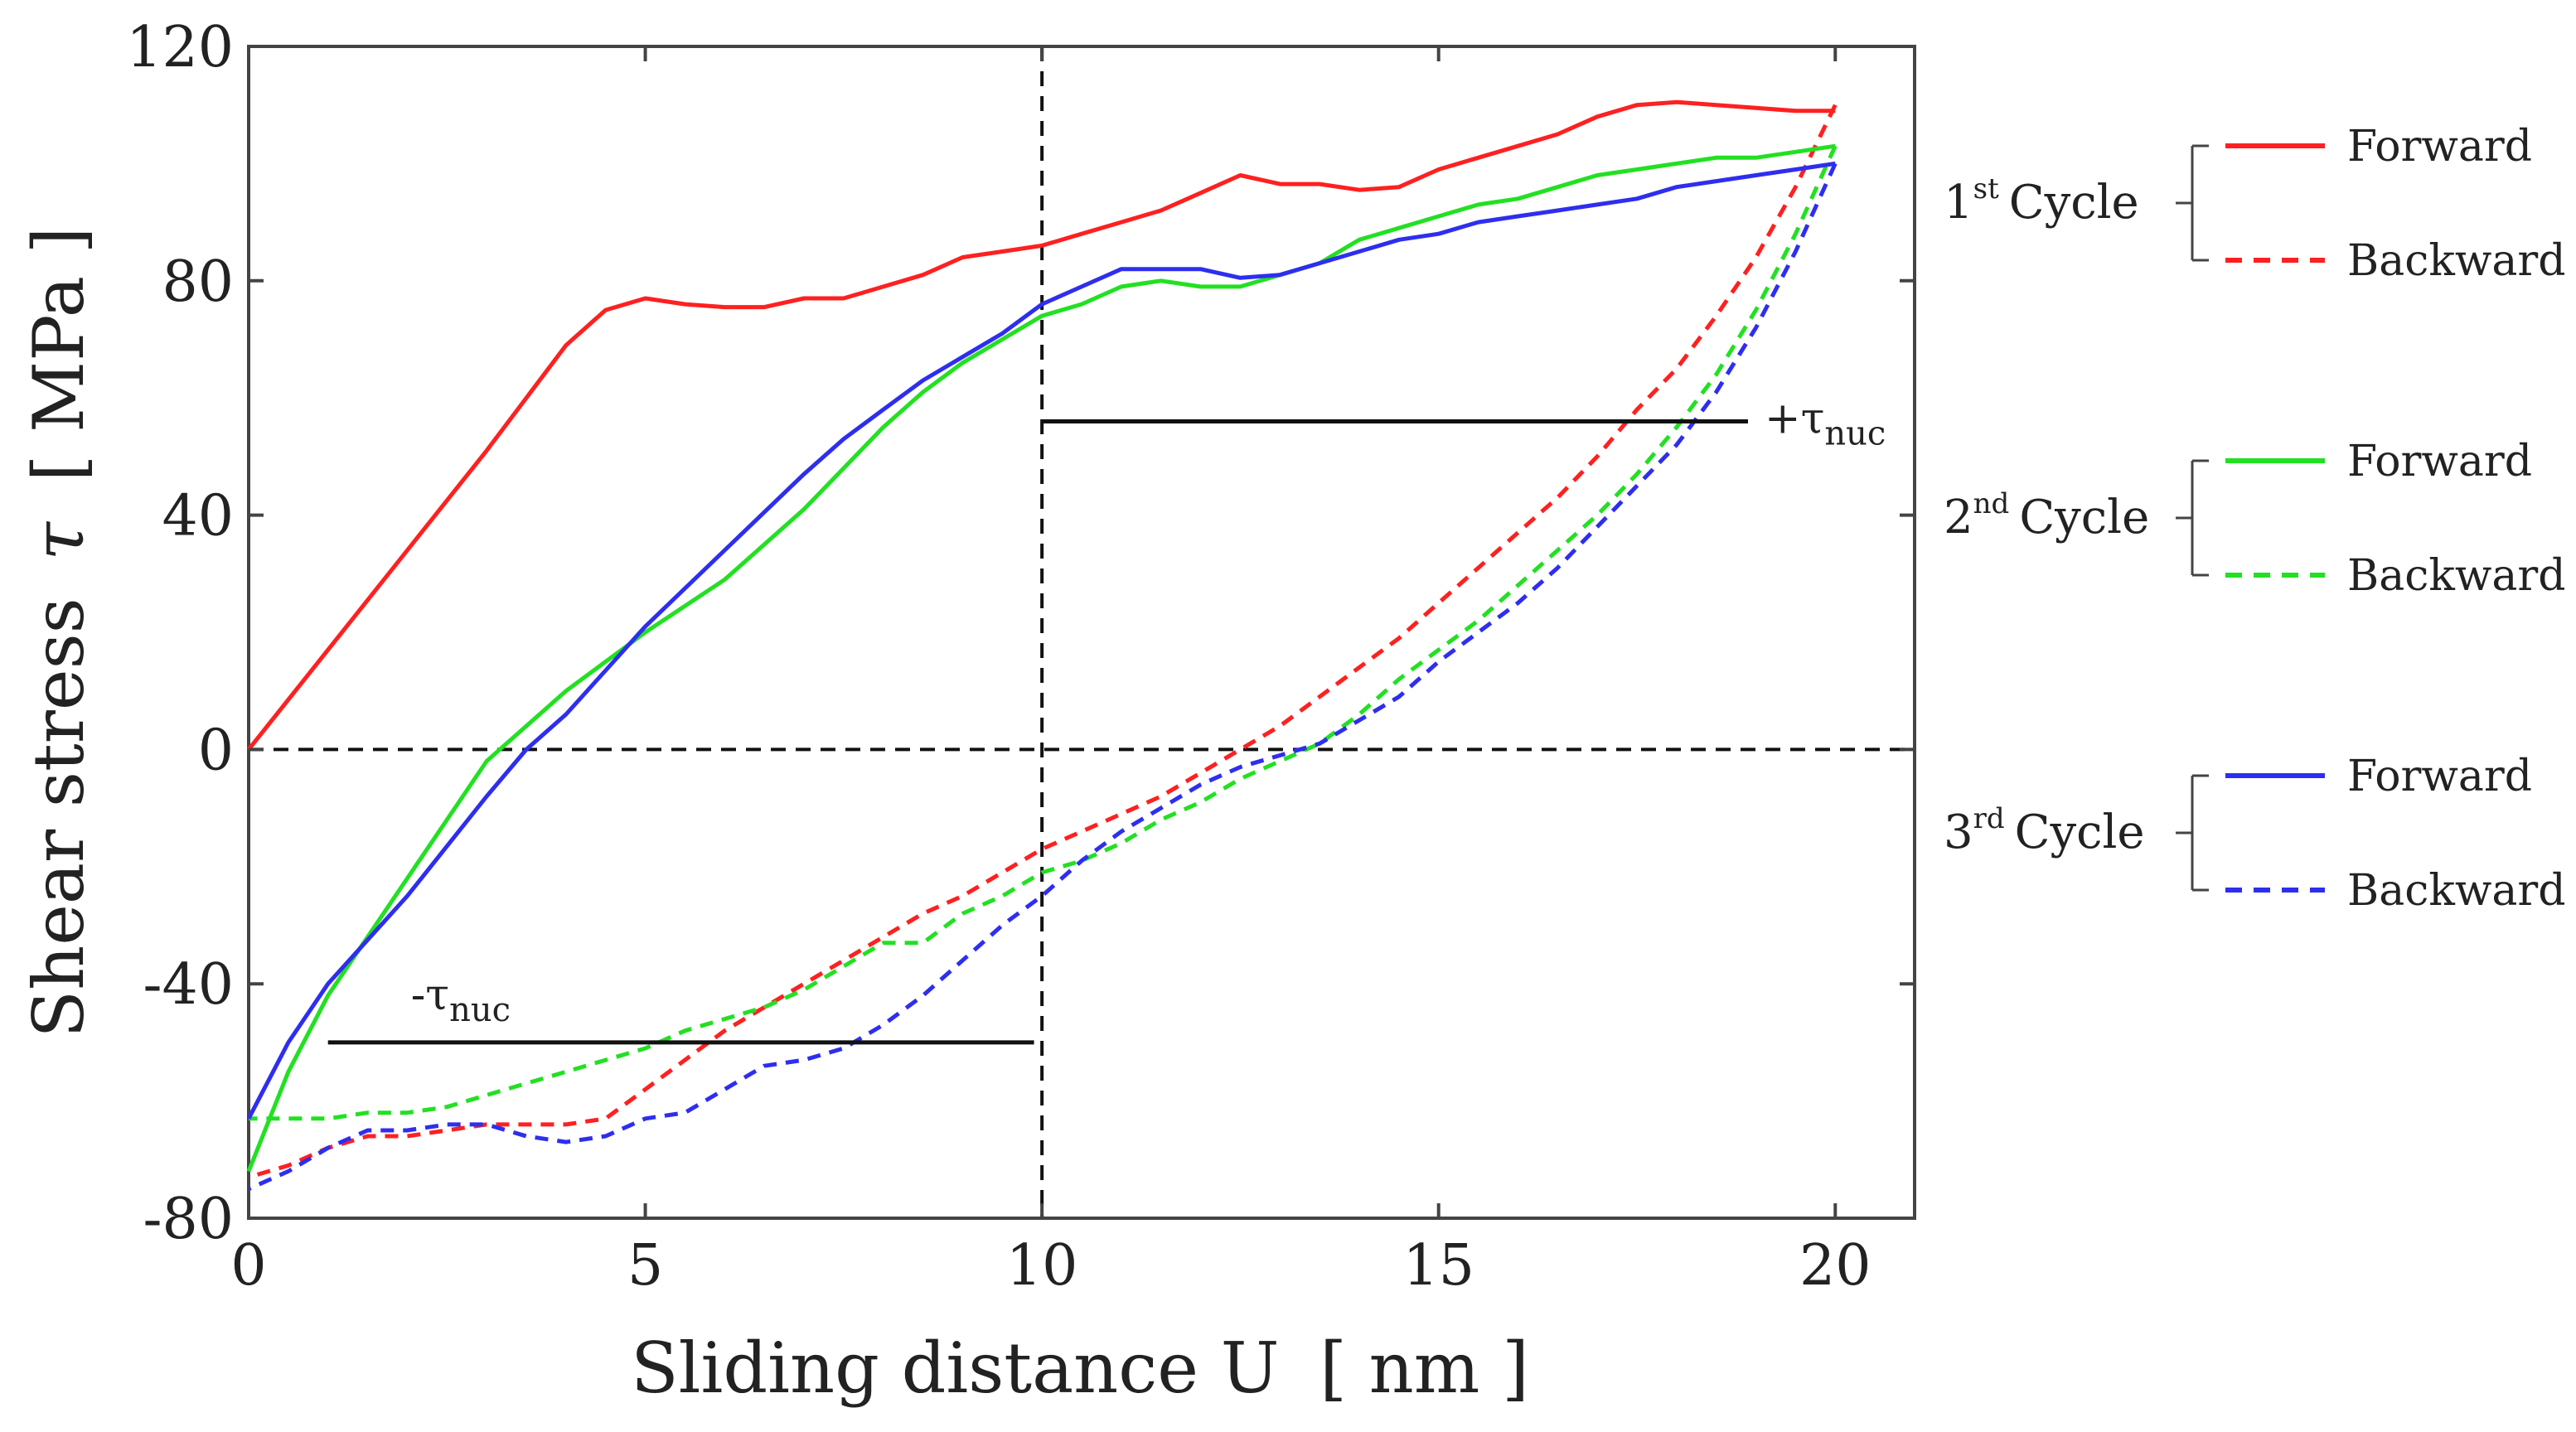 Image resolution: width=2576 pixels, height=1432 pixels. What do you see at coordinates (645, 1266) in the screenshot?
I see `x-tick-label: 5` at bounding box center [645, 1266].